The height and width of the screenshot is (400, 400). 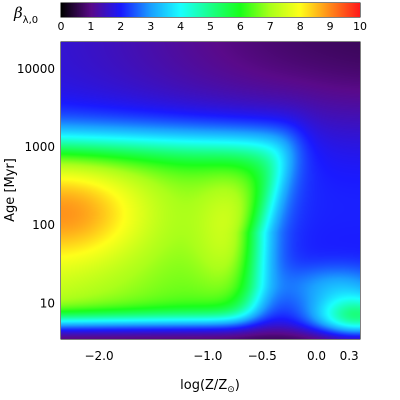 What do you see at coordinates (47, 303) in the screenshot?
I see `y-tick-label: 10` at bounding box center [47, 303].